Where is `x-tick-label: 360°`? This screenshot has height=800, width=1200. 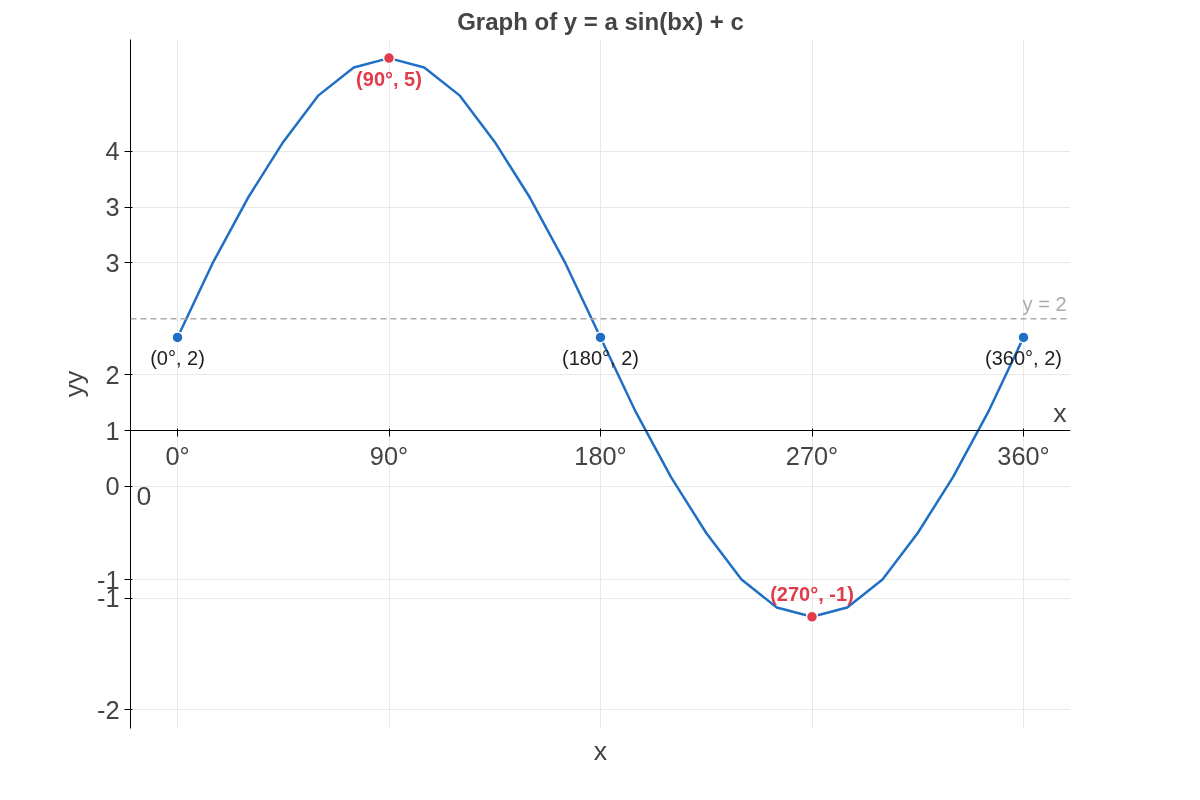
x-tick-label: 360° is located at coordinates (1023, 455).